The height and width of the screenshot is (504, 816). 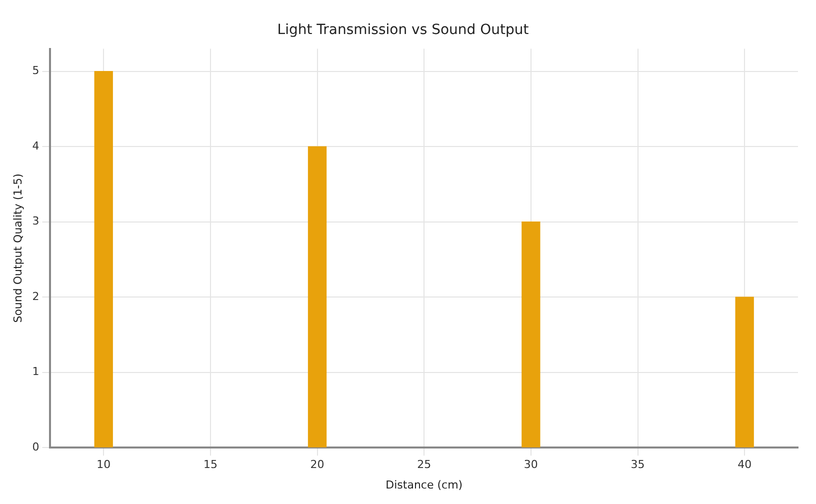 I want to click on y-axis-title: Sound Output Quality (1-5), so click(x=17, y=248).